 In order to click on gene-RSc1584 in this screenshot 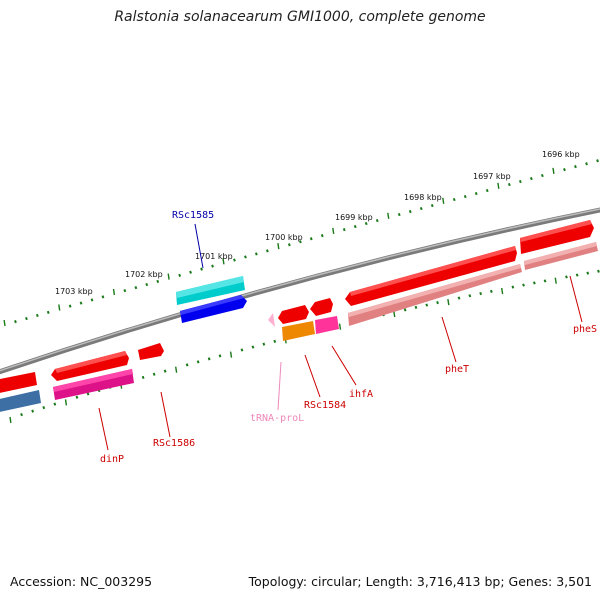, I will do `click(296, 323)`.